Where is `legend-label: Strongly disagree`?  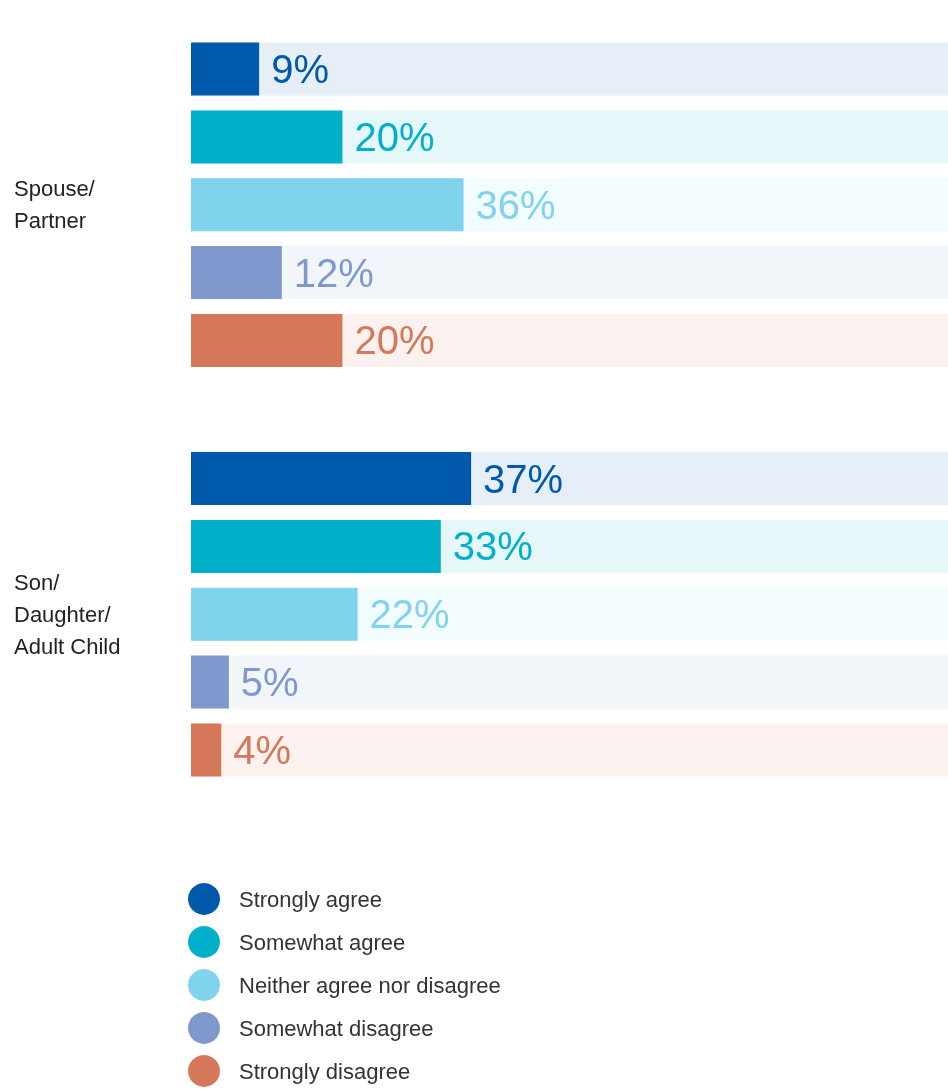
legend-label: Strongly disagree is located at coordinates (325, 1071).